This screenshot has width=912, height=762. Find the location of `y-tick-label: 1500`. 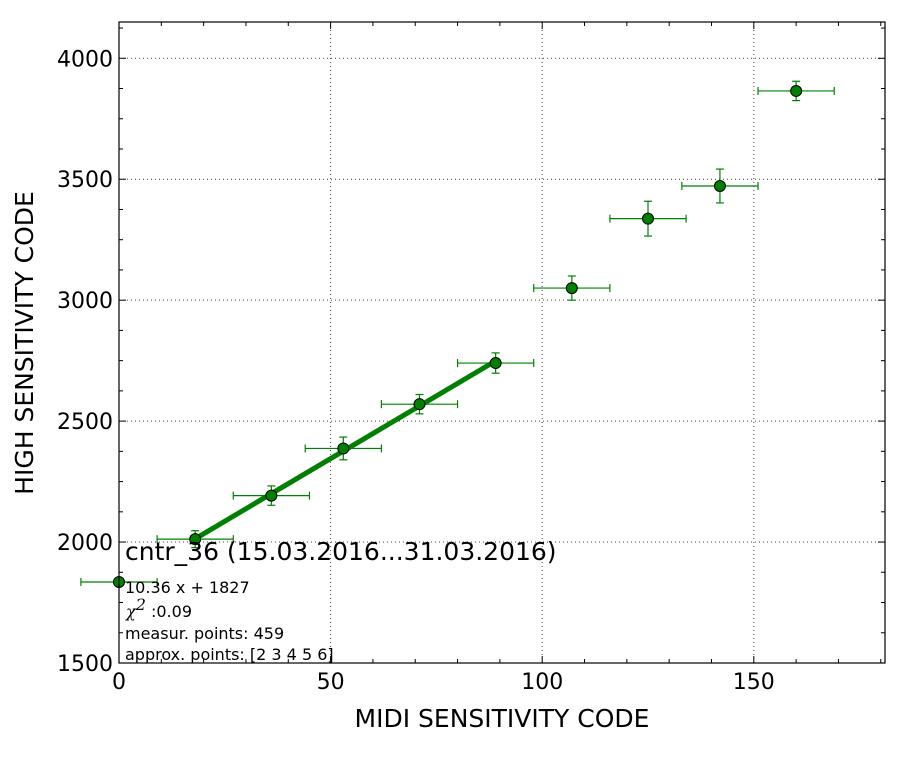

y-tick-label: 1500 is located at coordinates (85, 664).